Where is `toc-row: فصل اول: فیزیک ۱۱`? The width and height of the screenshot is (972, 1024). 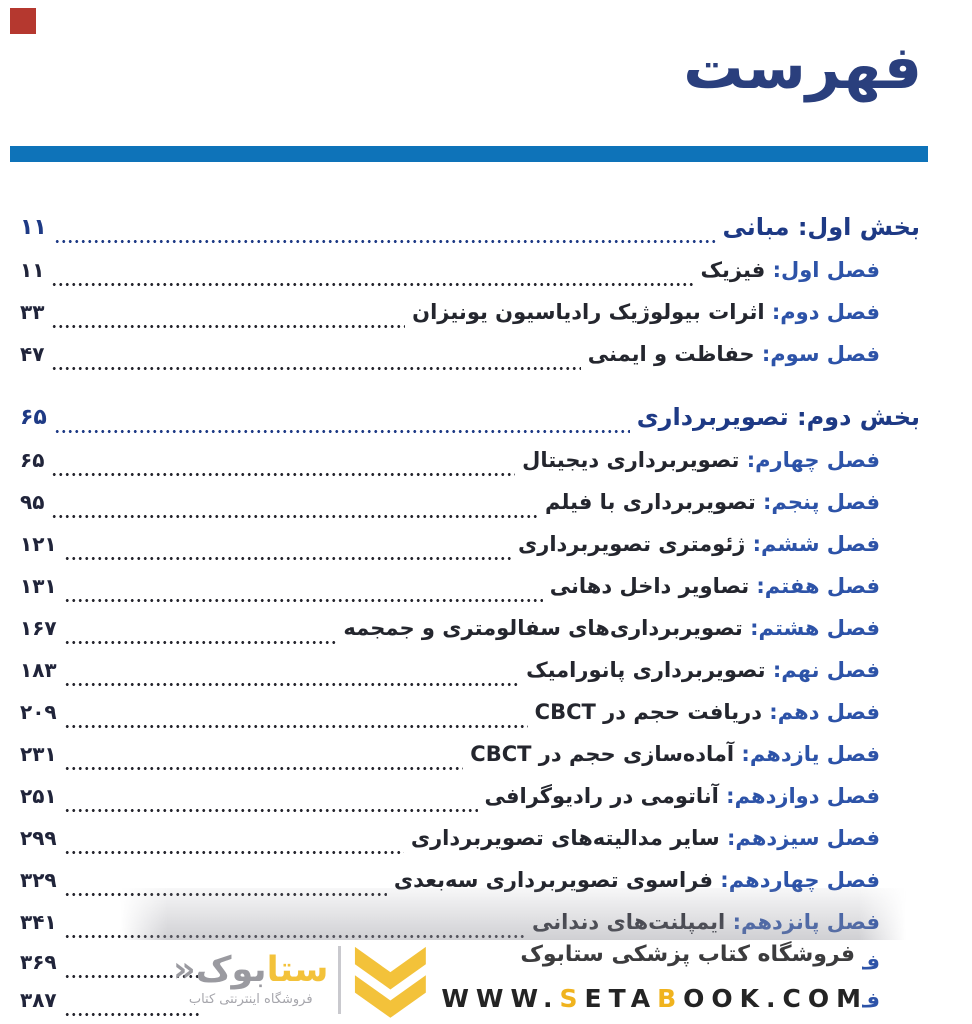
toc-row: فصل اول: فیزیک ۱۱ is located at coordinates (450, 270).